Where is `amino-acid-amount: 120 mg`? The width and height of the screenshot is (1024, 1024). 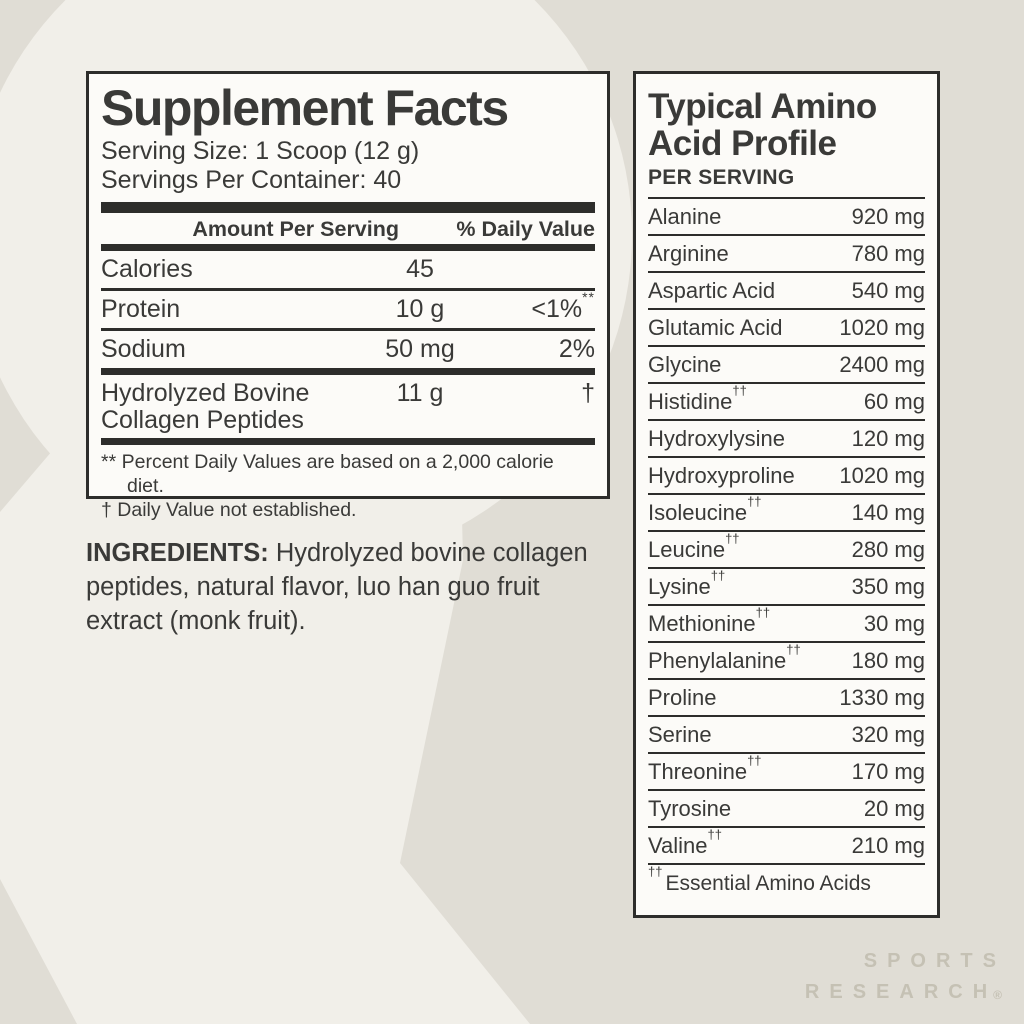
amino-acid-amount: 120 mg is located at coordinates (888, 438).